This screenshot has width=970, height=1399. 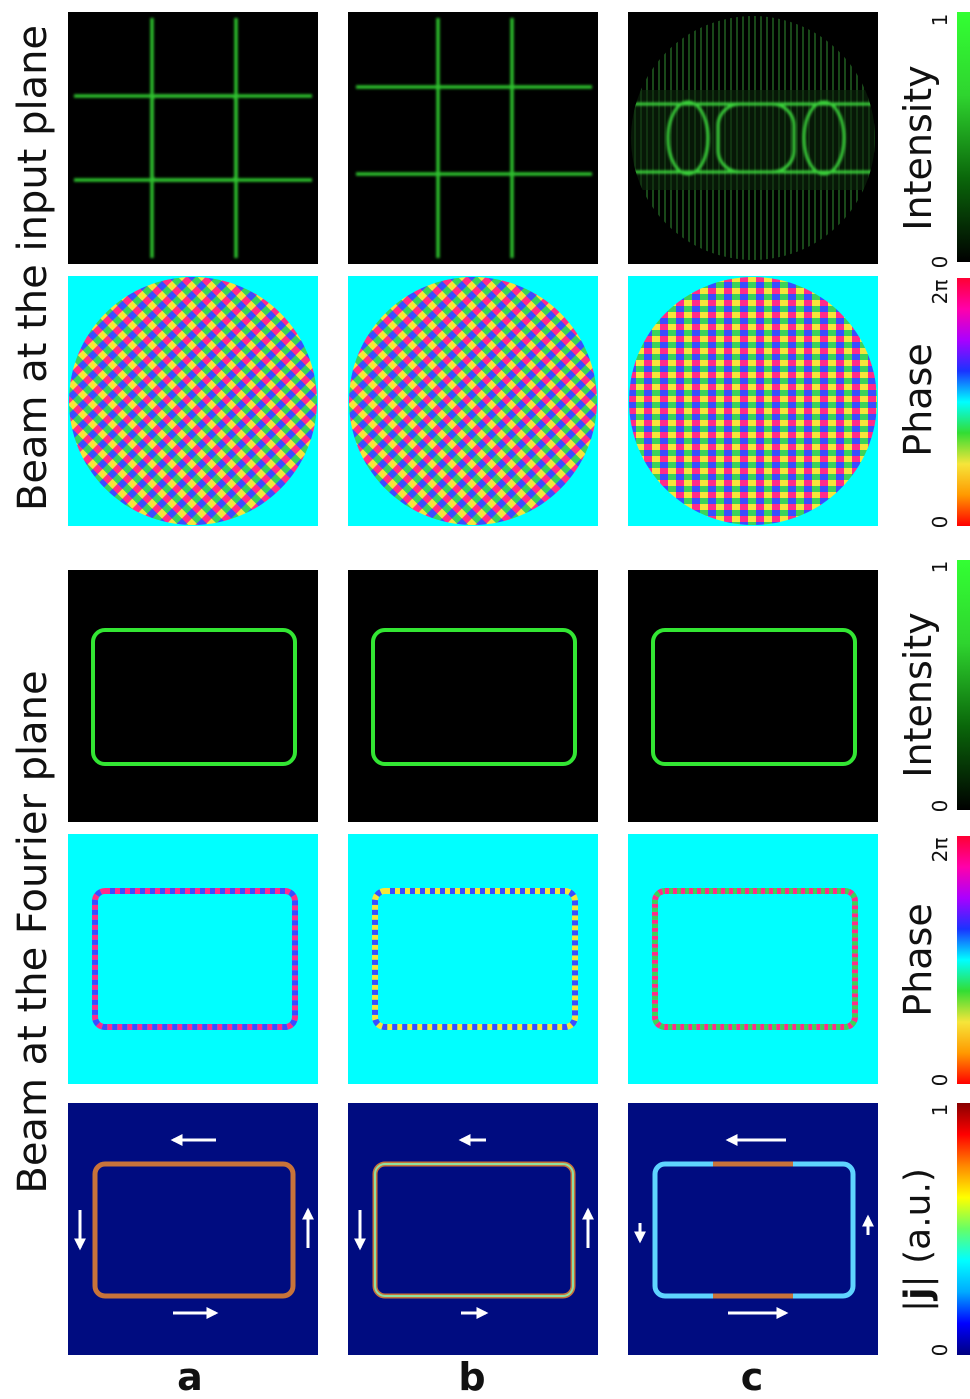 I want to click on panel-fourier-intensity-b, so click(x=473, y=696).